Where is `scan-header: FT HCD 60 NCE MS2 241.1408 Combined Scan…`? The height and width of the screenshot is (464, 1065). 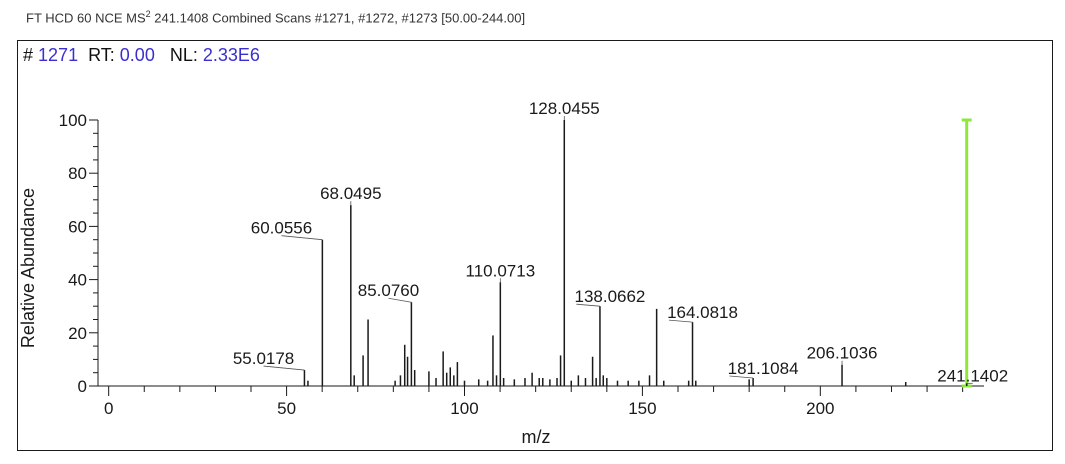
scan-header: FT HCD 60 NCE MS2 241.1408 Combined Scan… is located at coordinates (275, 17).